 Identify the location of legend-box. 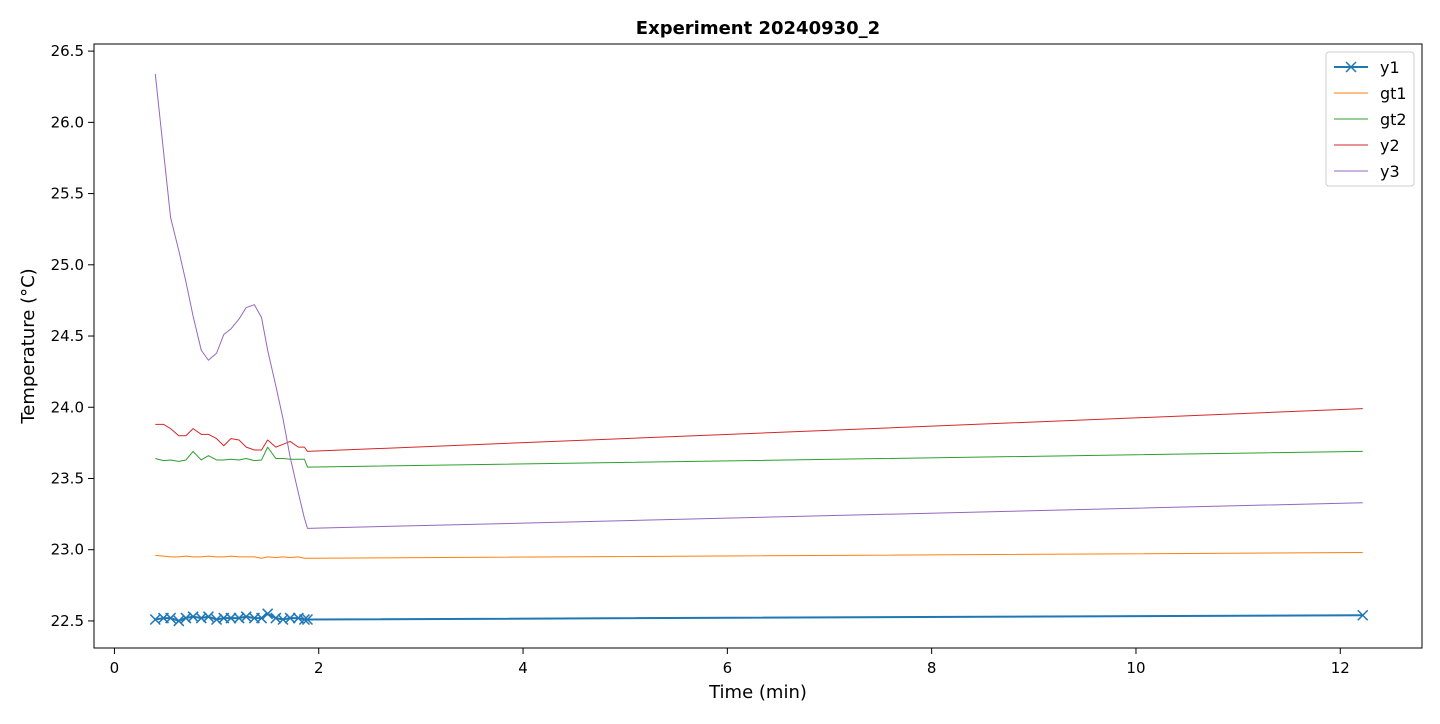
(1370, 119).